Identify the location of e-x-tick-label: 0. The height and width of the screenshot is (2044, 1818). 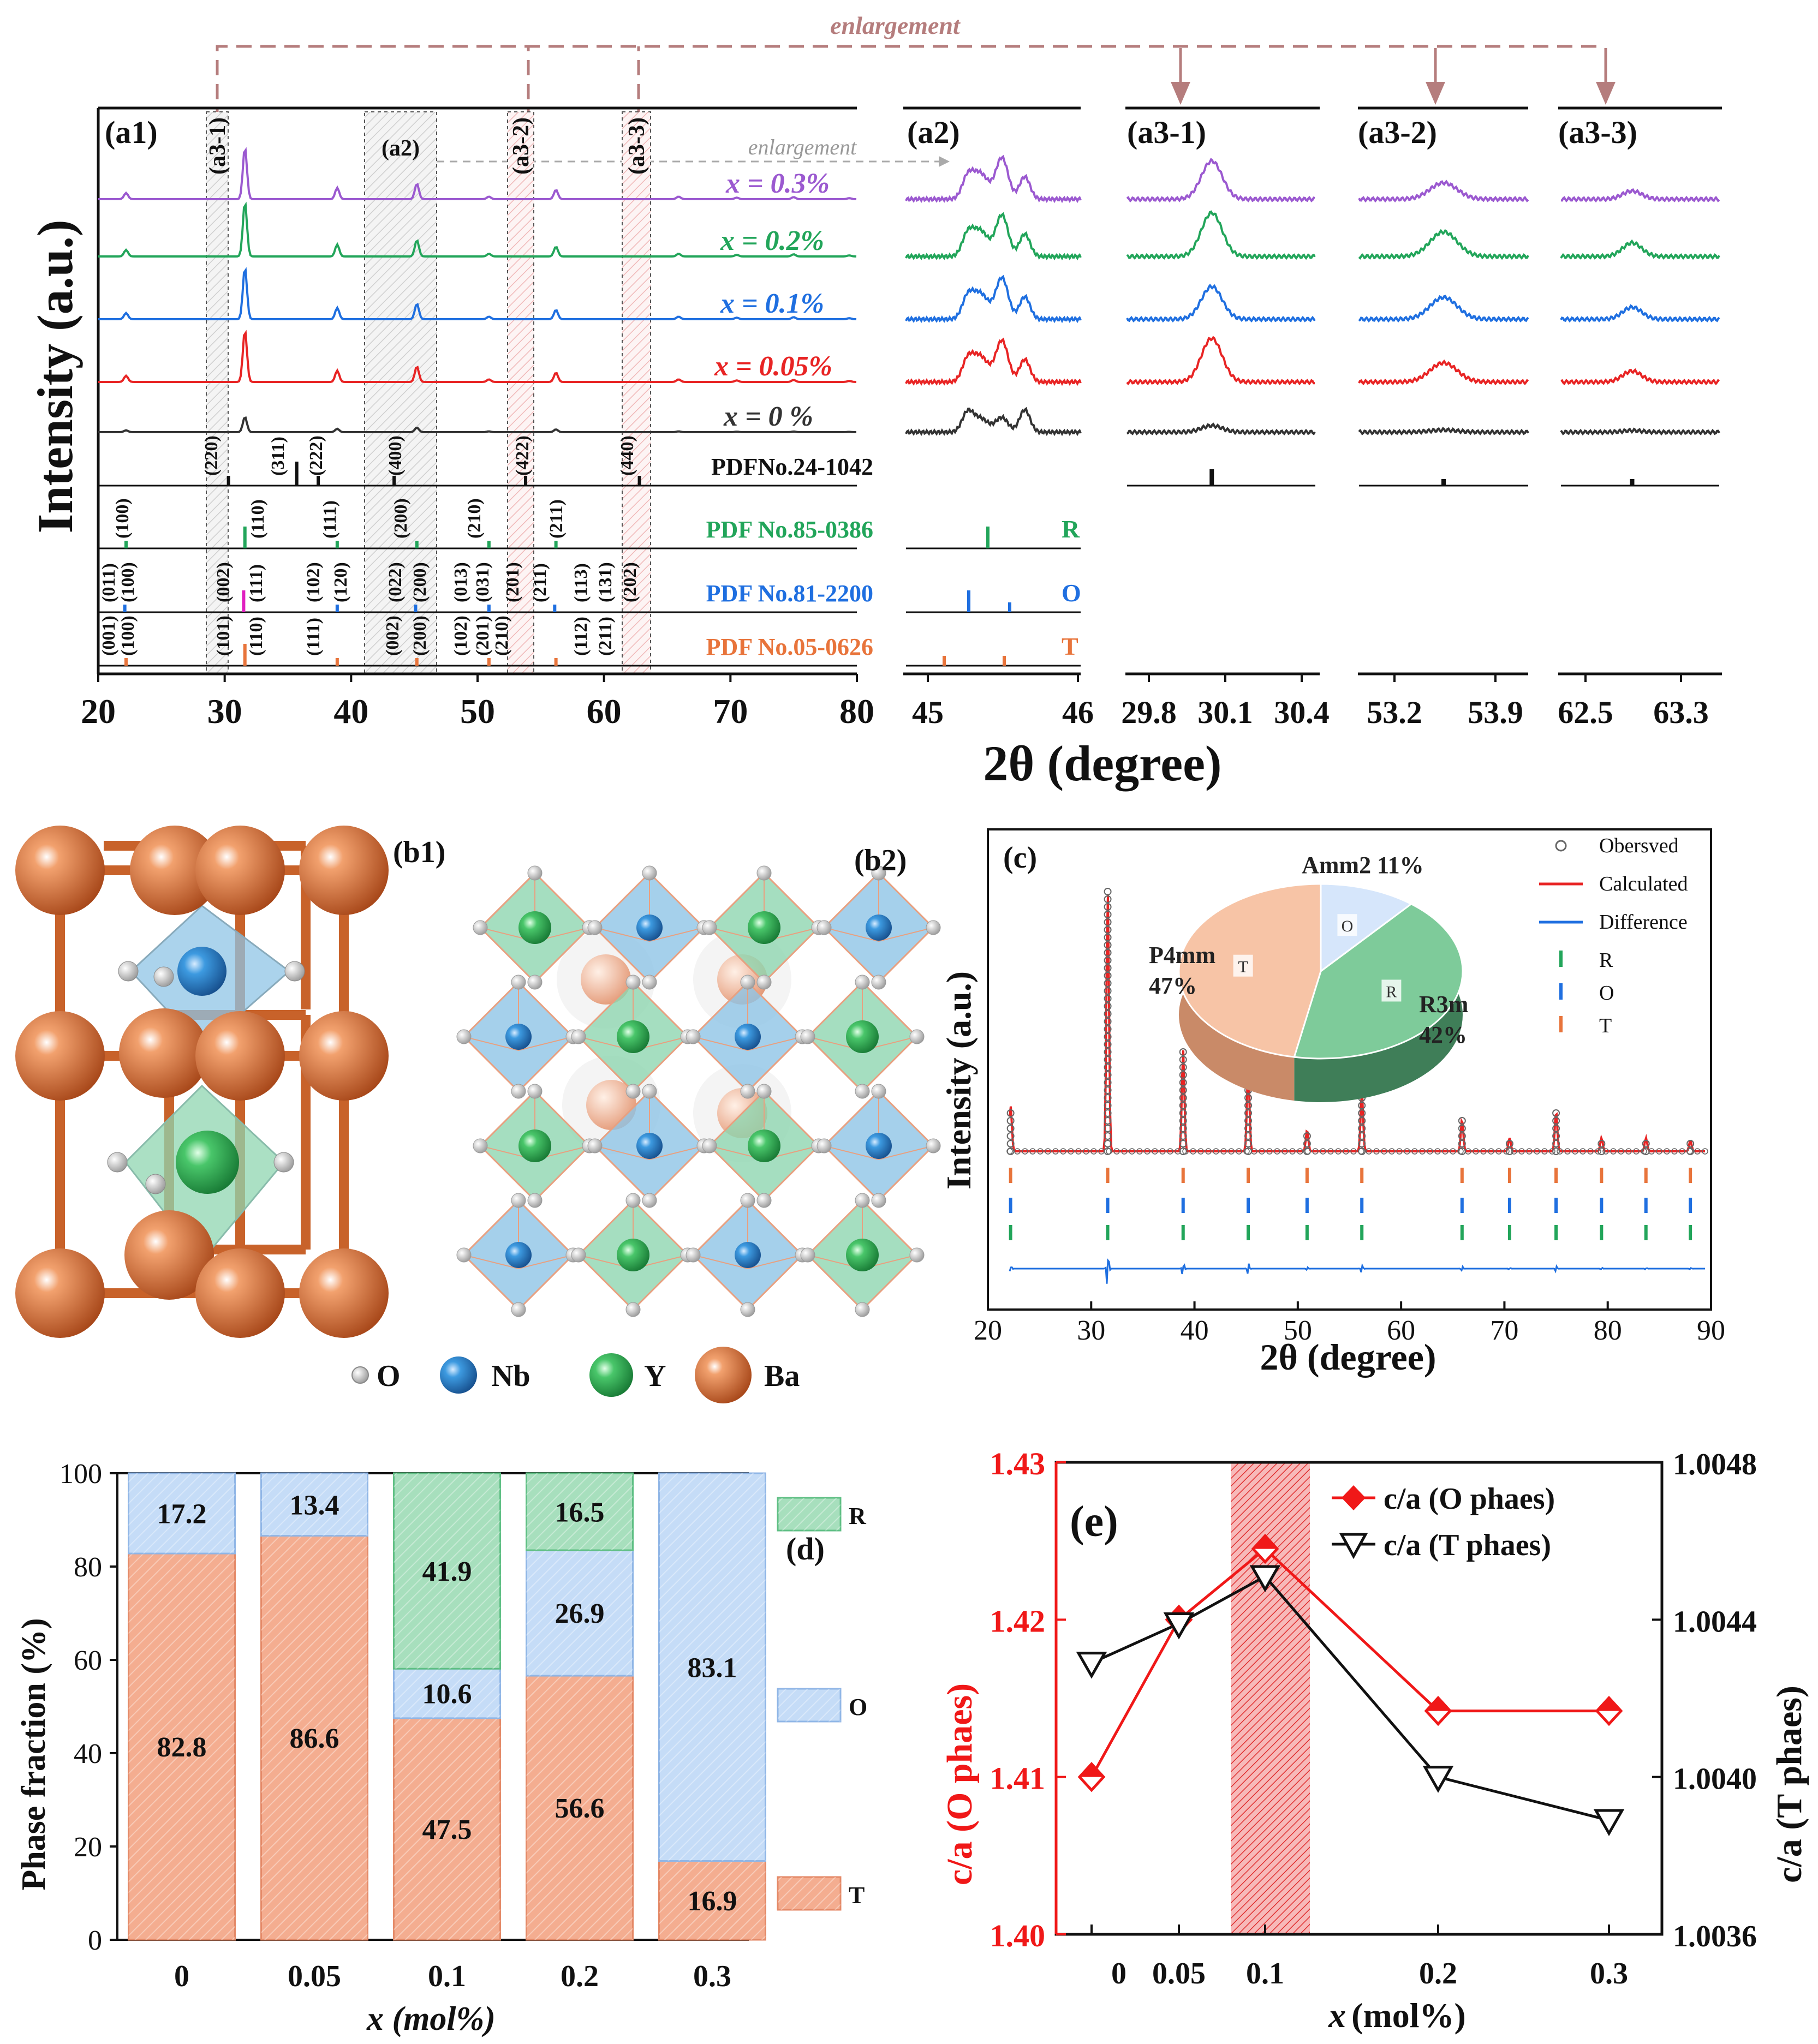
(1118, 1974).